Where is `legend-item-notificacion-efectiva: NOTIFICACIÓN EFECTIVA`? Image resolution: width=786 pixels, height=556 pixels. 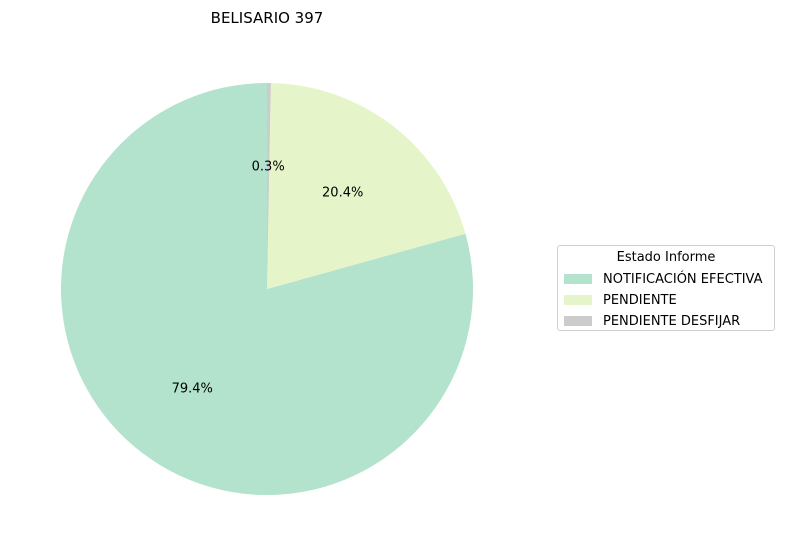 legend-item-notificacion-efectiva: NOTIFICACIÓN EFECTIVA is located at coordinates (663, 279).